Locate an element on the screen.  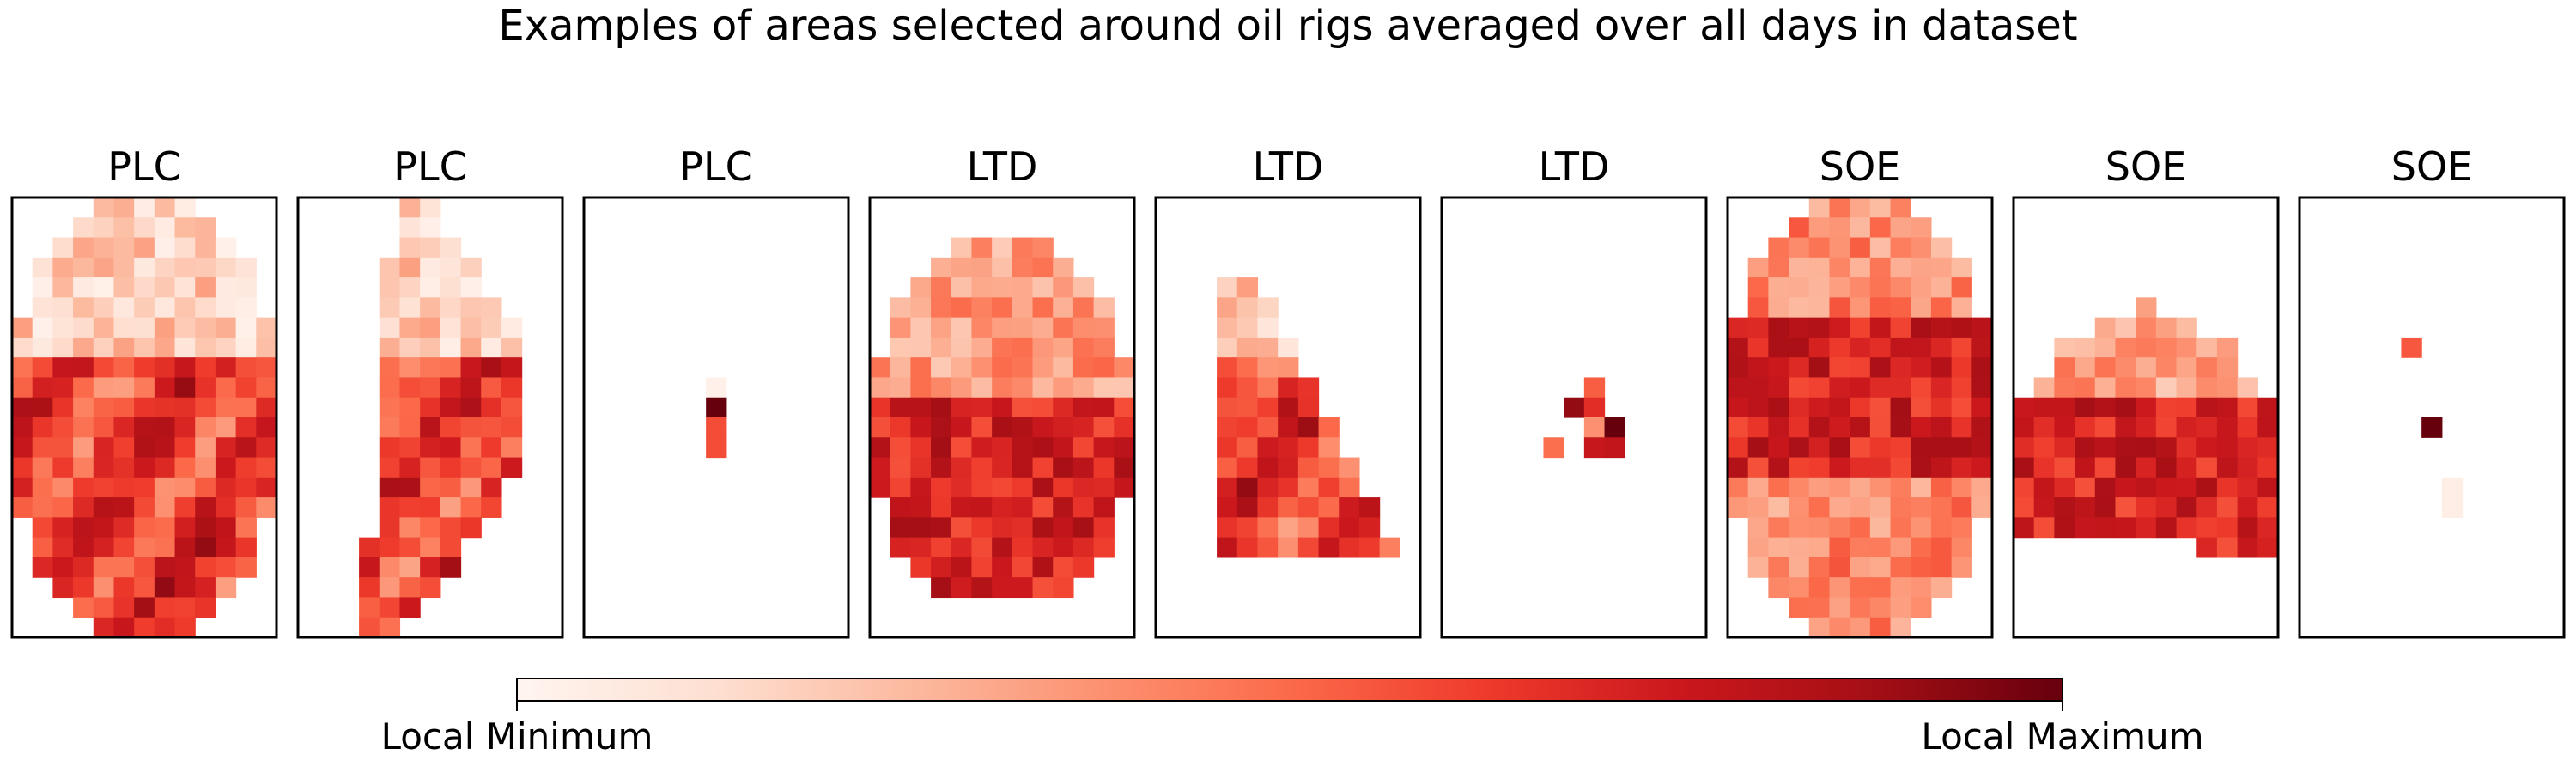
panel-frame is located at coordinates (1574, 417).